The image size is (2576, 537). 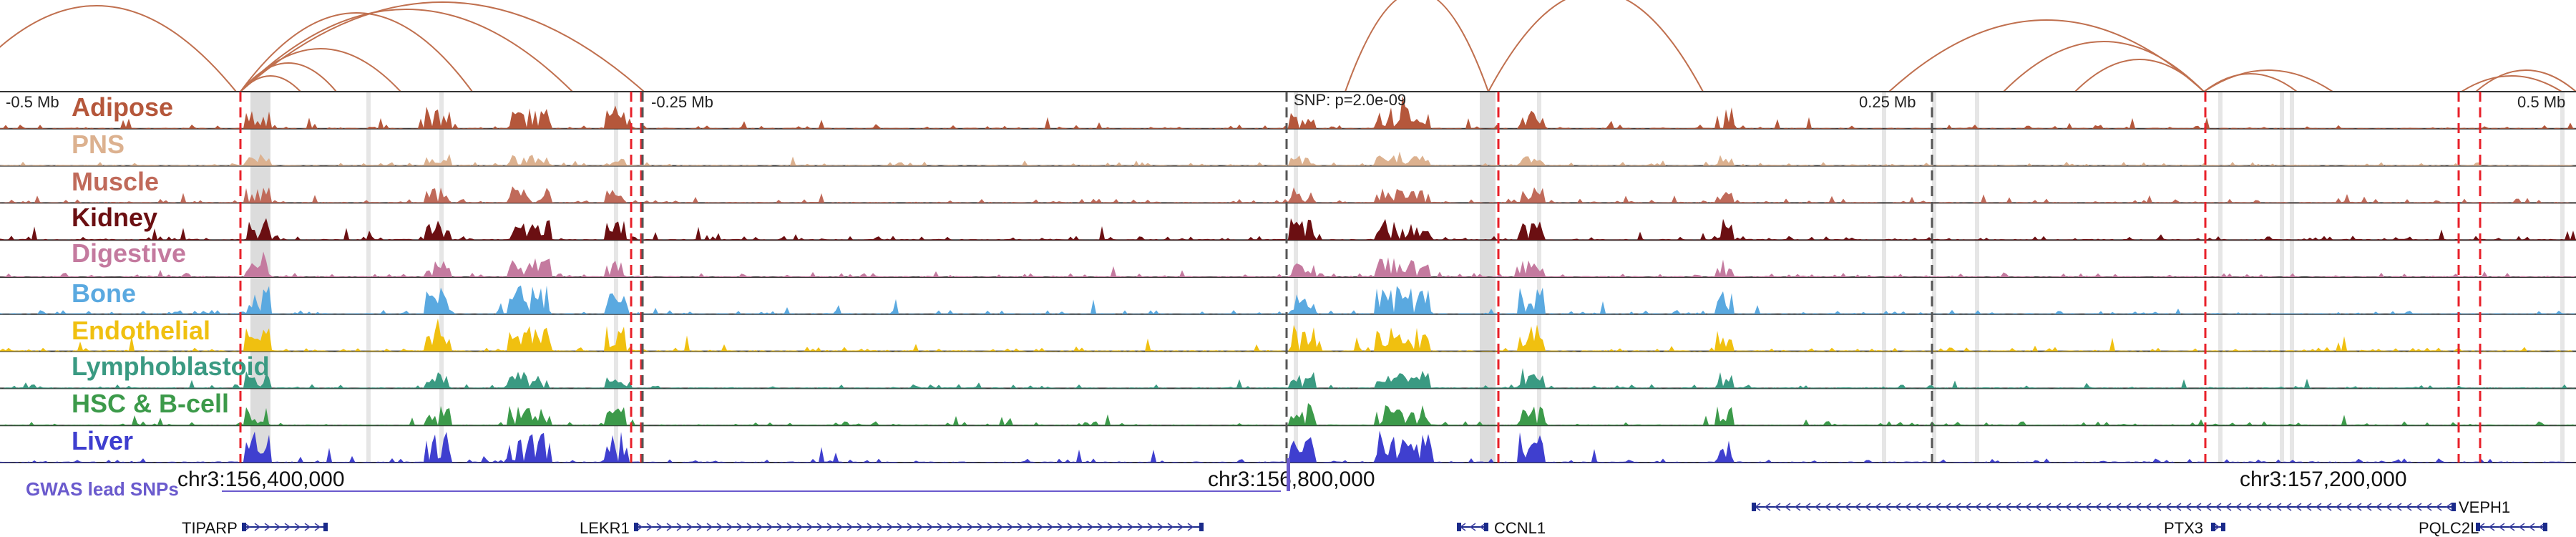 What do you see at coordinates (150, 403) in the screenshot?
I see `track-label-hsc-b-cell: HSC & B-cell` at bounding box center [150, 403].